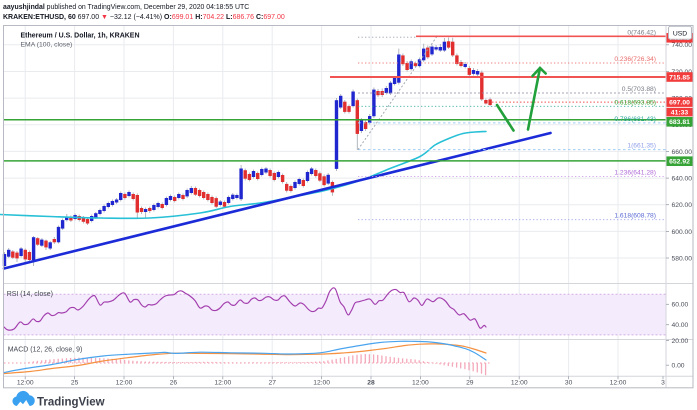 This screenshot has height=410, width=697. Describe the element at coordinates (682, 258) in the screenshot. I see `svg-text: 580.00` at that location.